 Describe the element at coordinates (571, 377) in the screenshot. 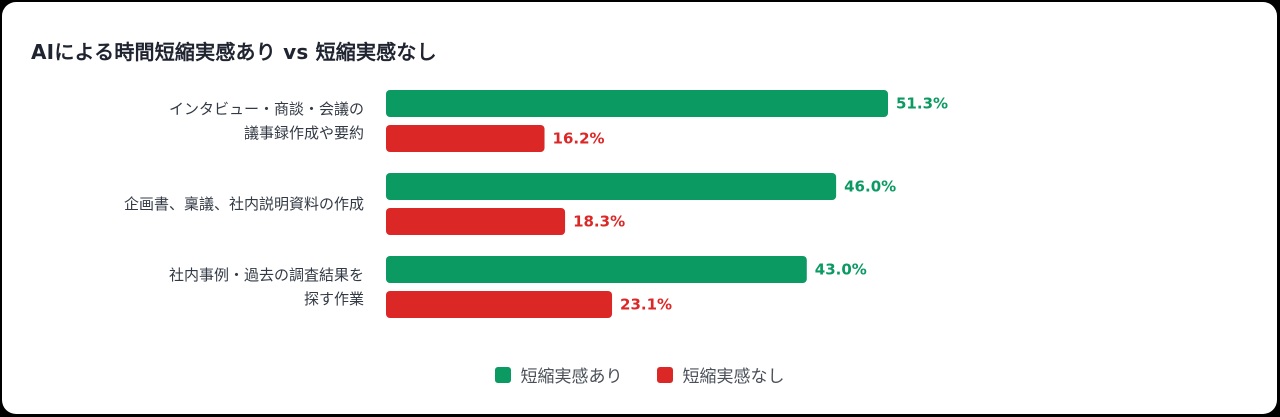

I see `legend-label-yes: 短縮実感あり` at that location.